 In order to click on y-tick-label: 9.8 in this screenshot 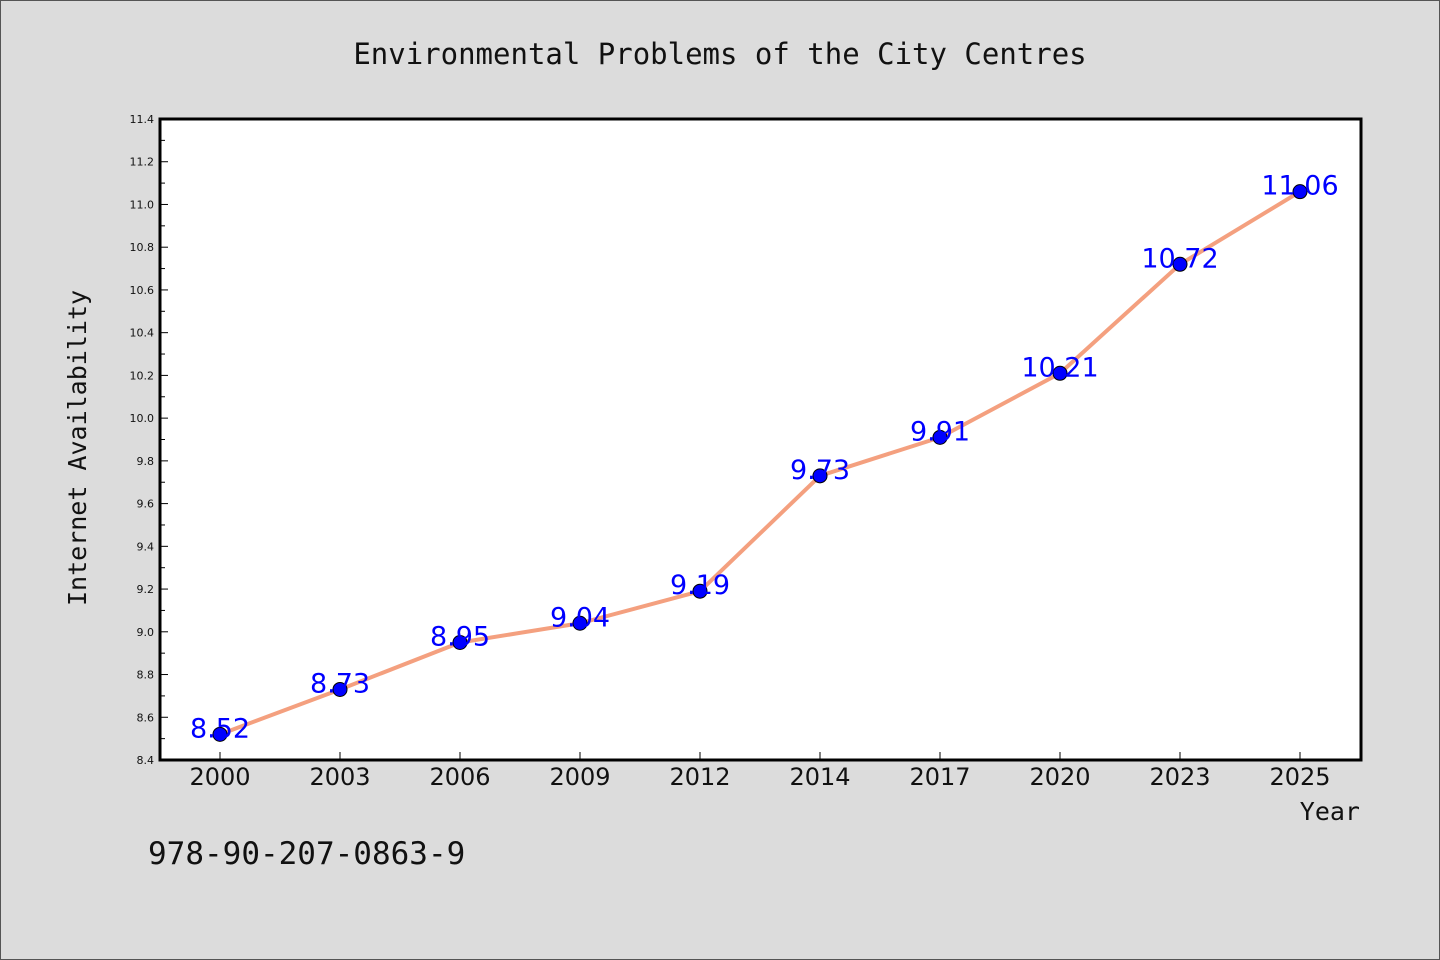, I will do `click(146, 461)`.